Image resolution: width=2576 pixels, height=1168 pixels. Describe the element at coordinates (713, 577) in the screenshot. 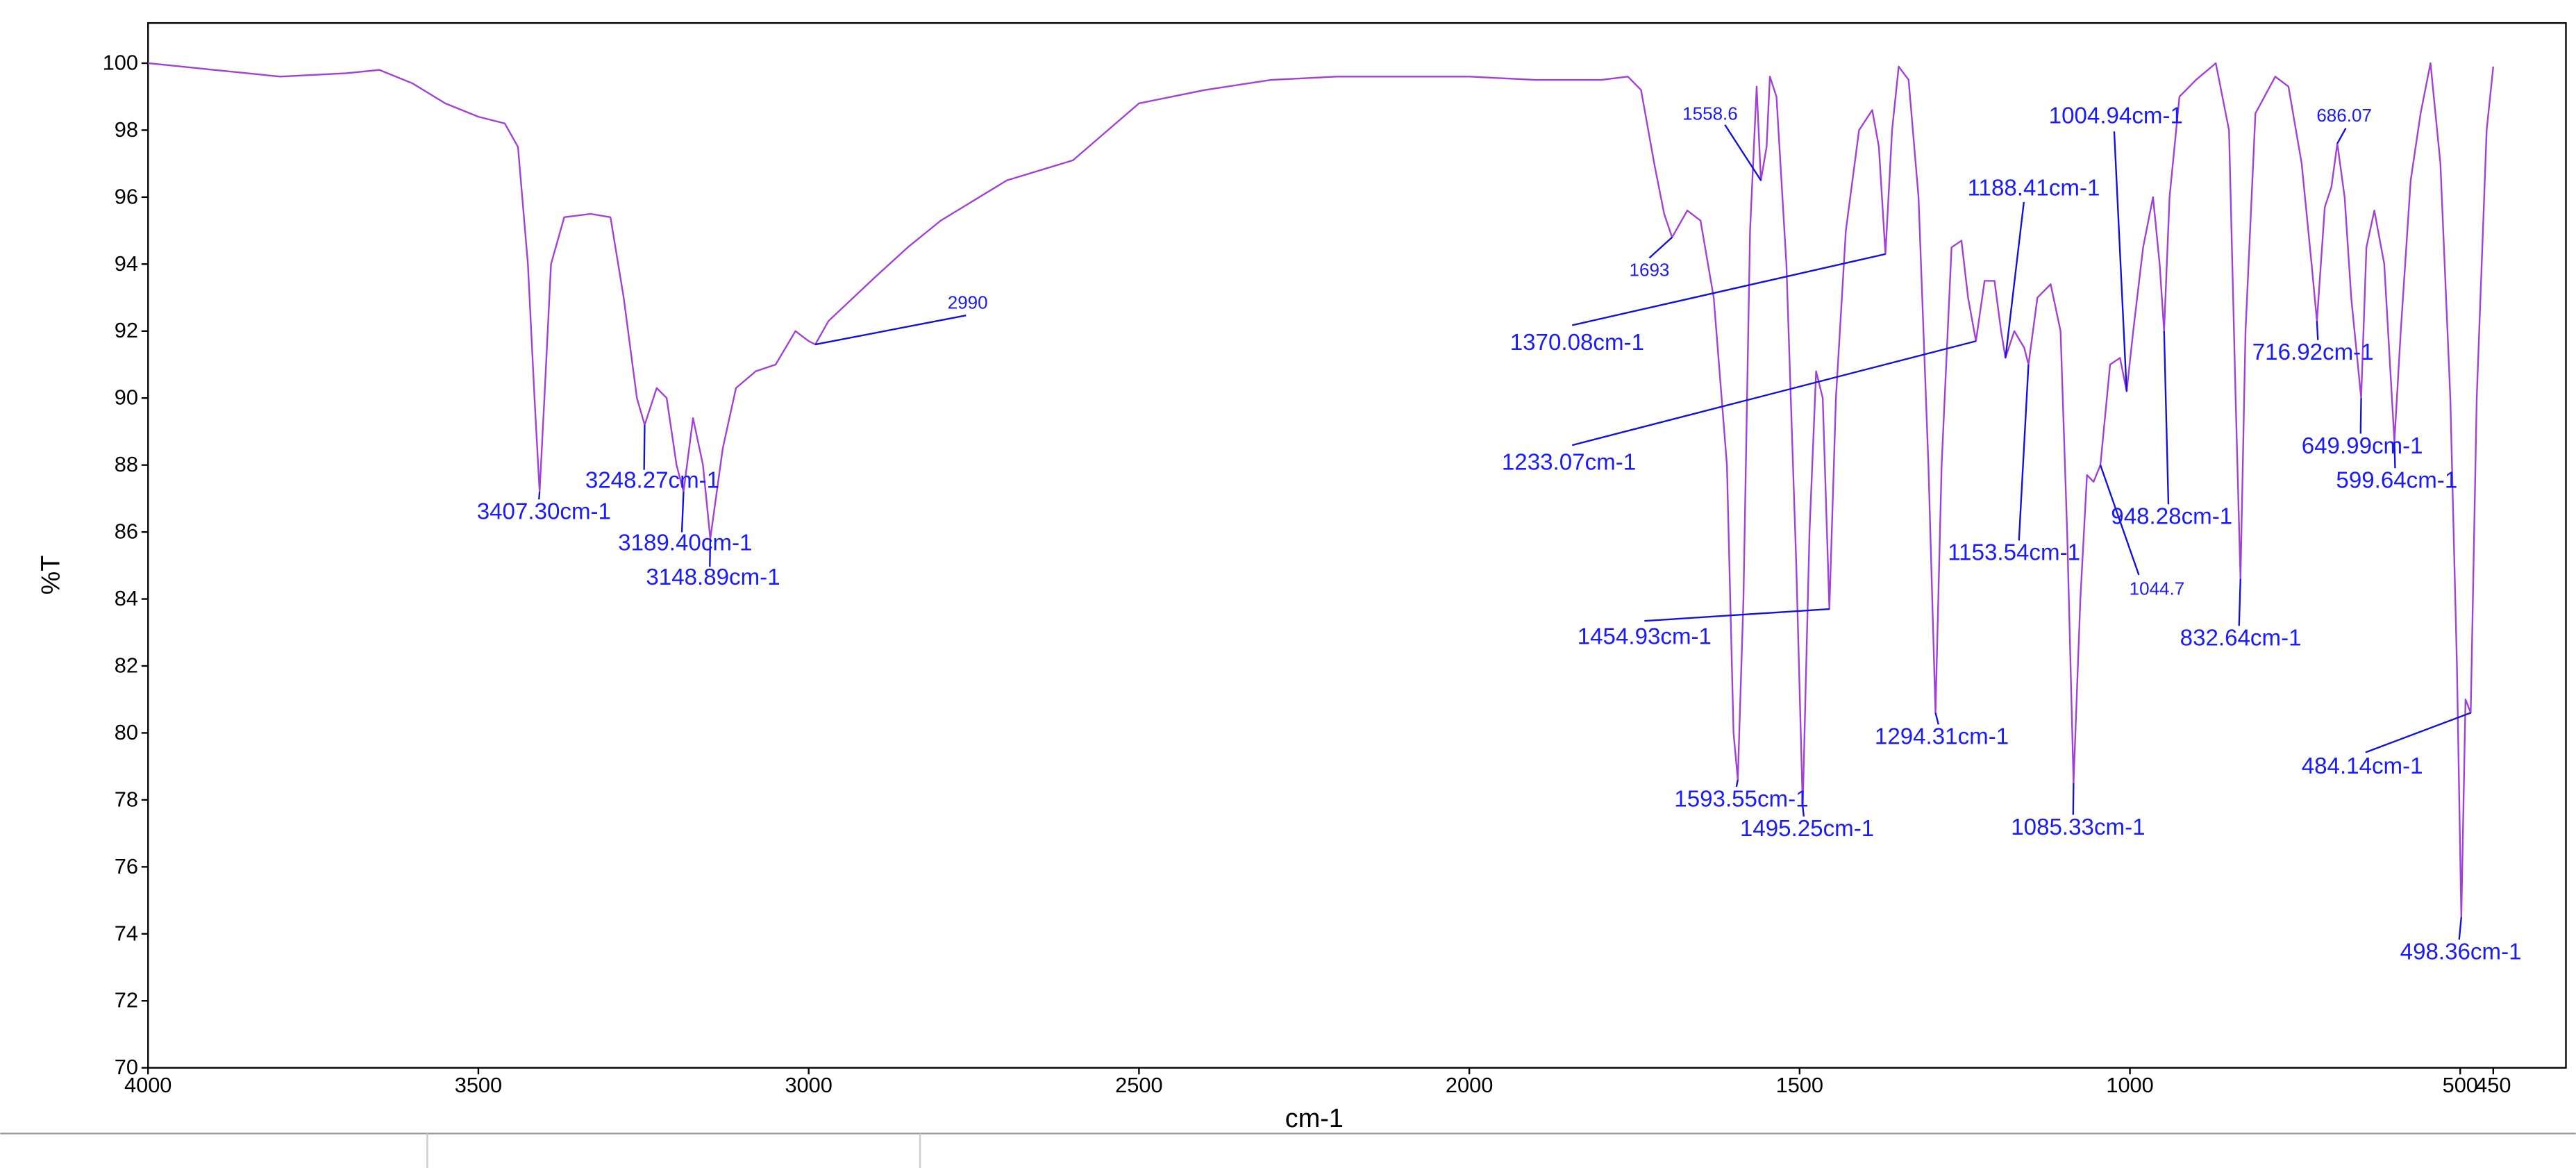

I see `peak-label: 3148.89cm-1` at that location.